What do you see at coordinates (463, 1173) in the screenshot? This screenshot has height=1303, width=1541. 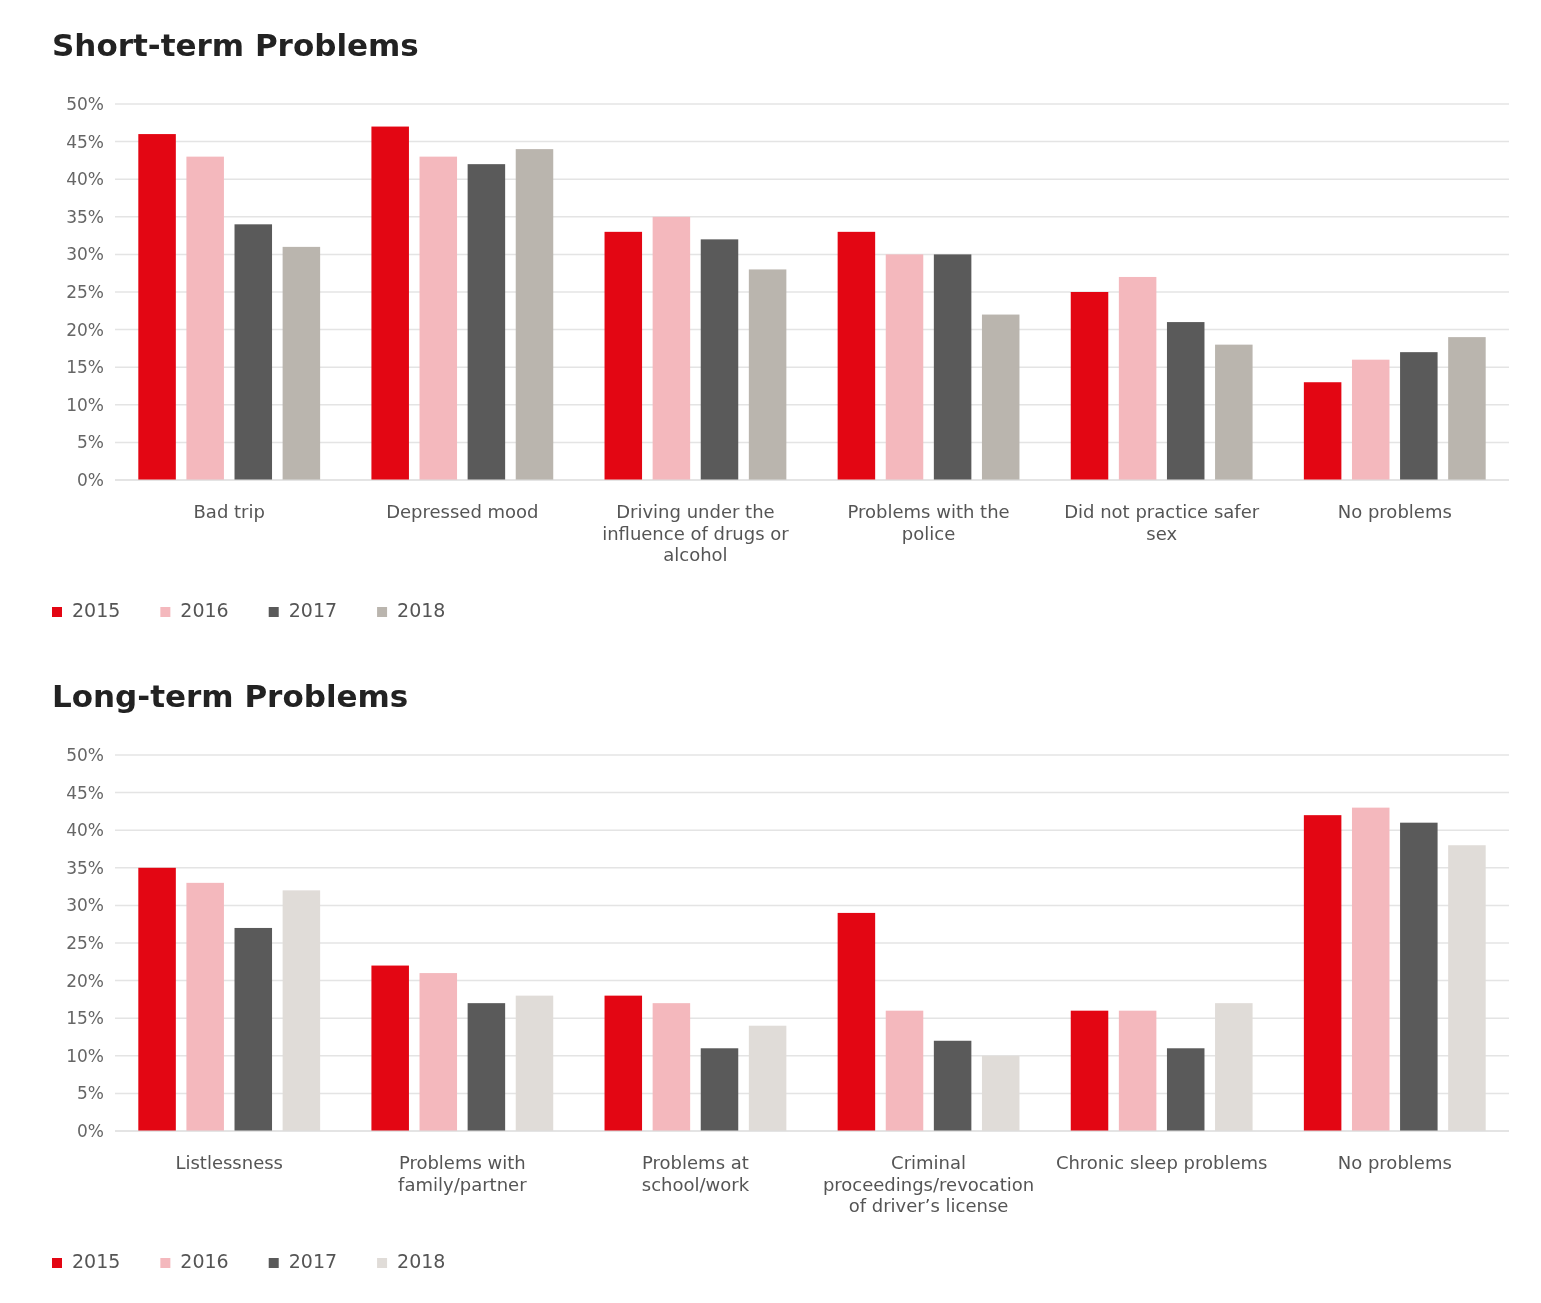 I see `x-tick-label: Problems with family/partner` at bounding box center [463, 1173].